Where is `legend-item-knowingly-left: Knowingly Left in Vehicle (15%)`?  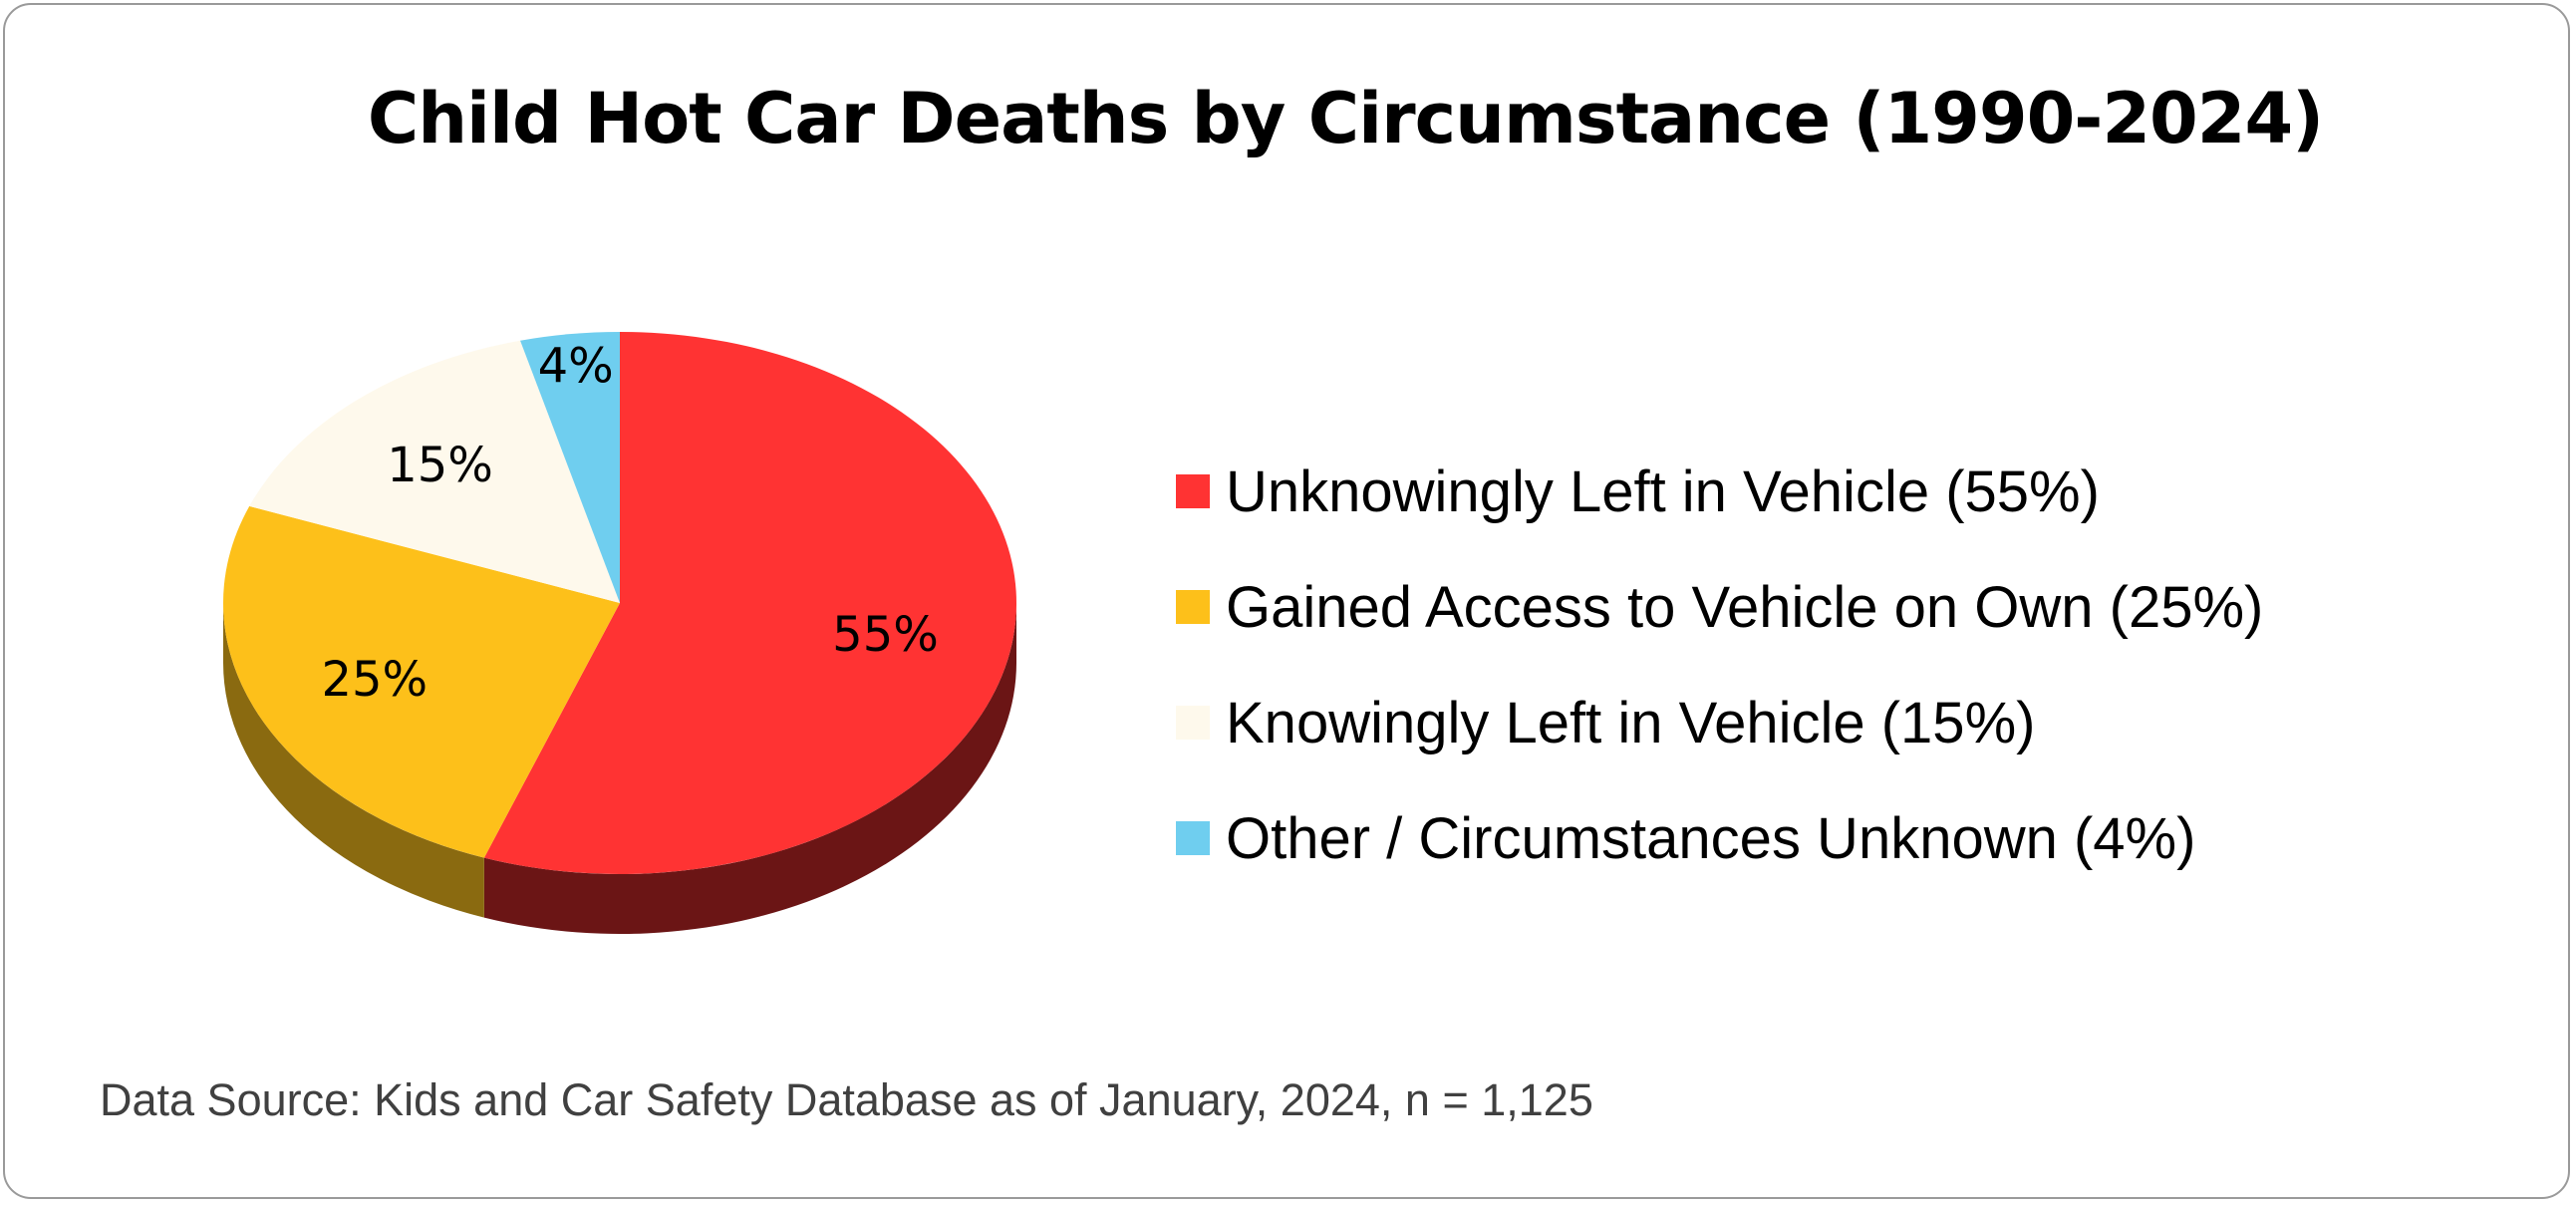
legend-item-knowingly-left: Knowingly Left in Vehicle (15%) is located at coordinates (1719, 722).